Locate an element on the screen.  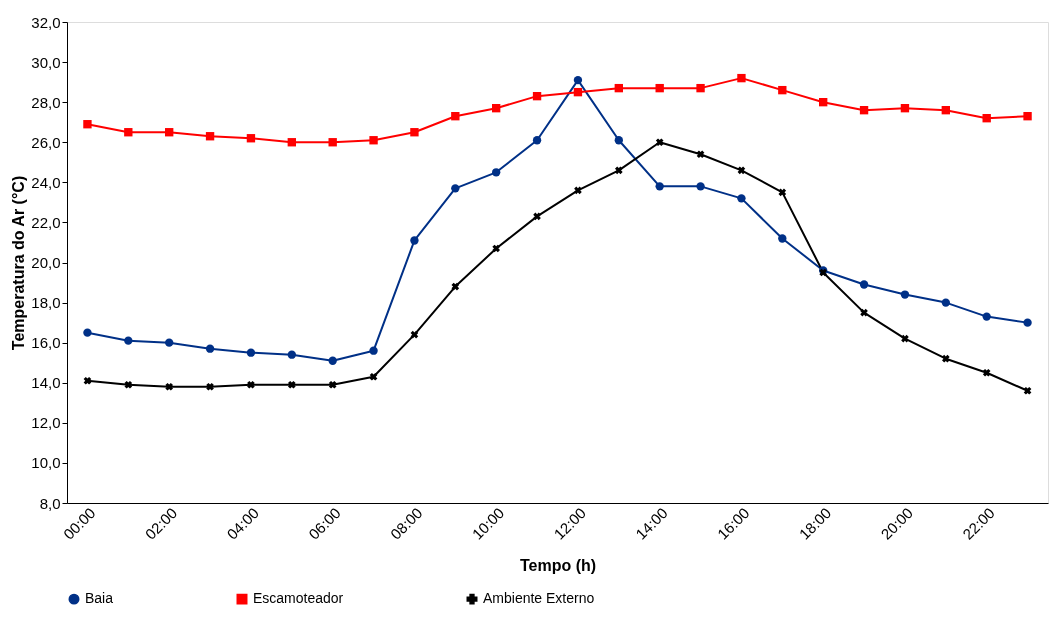
y-tick-label: 8,0 is located at coordinates (50, 503).